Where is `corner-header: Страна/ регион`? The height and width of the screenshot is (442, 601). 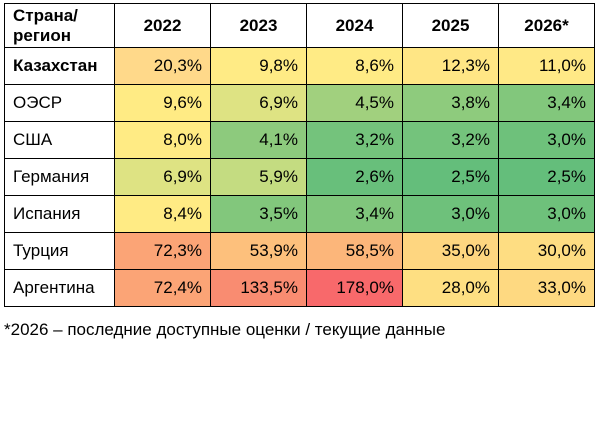
corner-header: Страна/ регион is located at coordinates (59, 25).